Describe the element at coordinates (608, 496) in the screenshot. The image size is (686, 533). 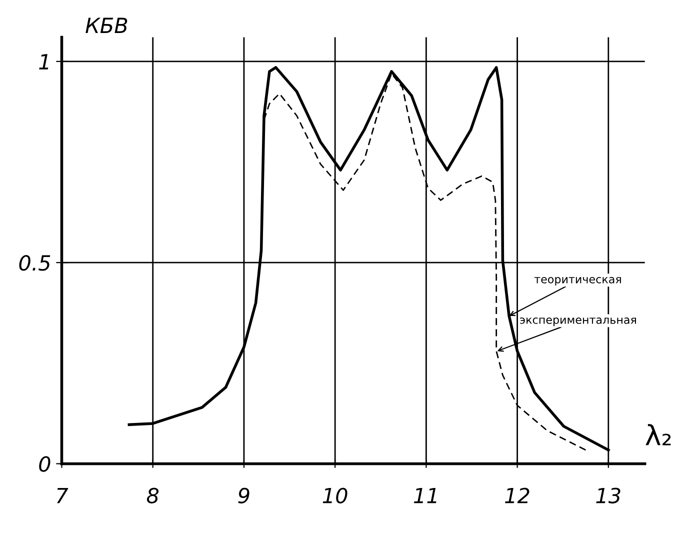
I see `x-tick-label: 13` at that location.